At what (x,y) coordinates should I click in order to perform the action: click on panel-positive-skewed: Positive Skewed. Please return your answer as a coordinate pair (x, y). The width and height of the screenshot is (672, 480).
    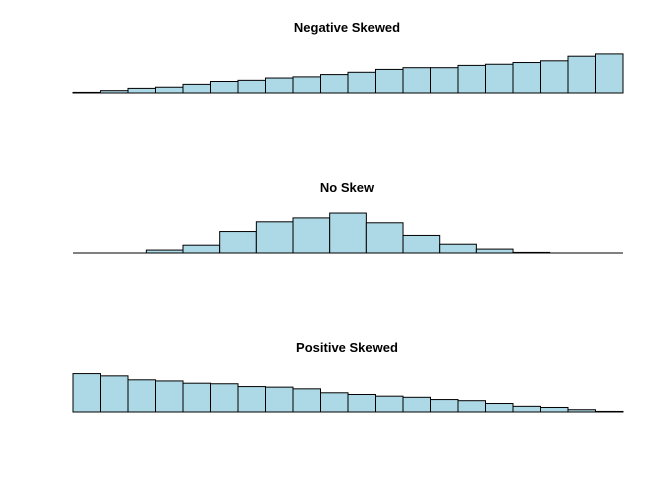
    Looking at the image, I should click on (348, 376).